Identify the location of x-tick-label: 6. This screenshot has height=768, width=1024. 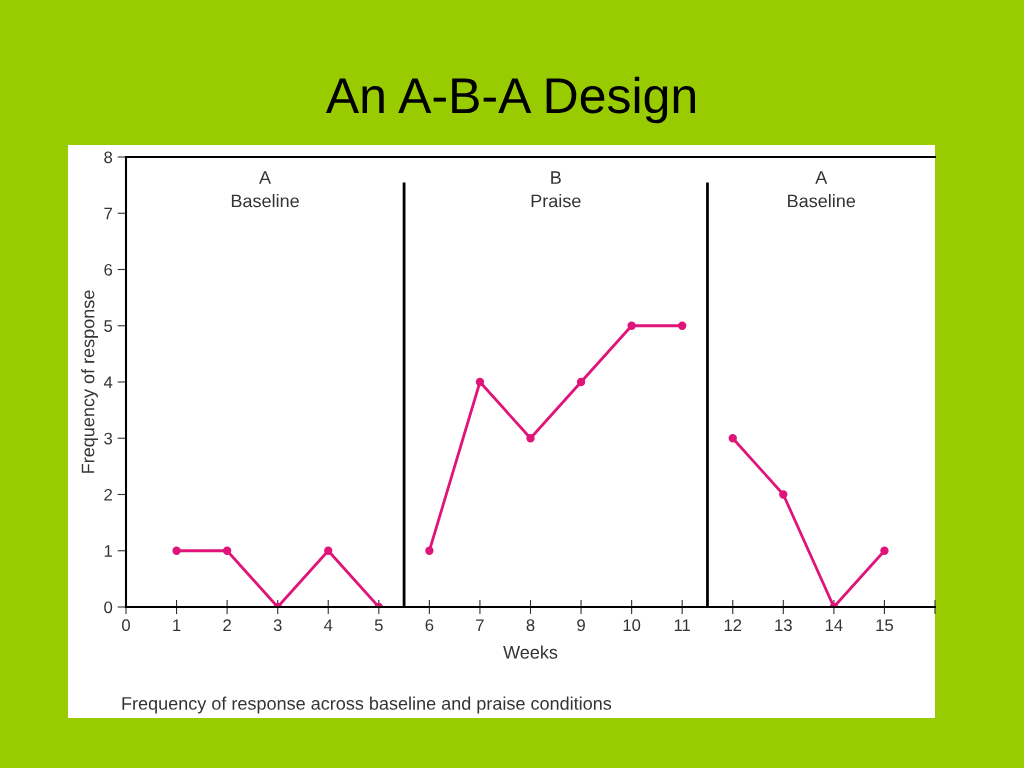
(429, 625).